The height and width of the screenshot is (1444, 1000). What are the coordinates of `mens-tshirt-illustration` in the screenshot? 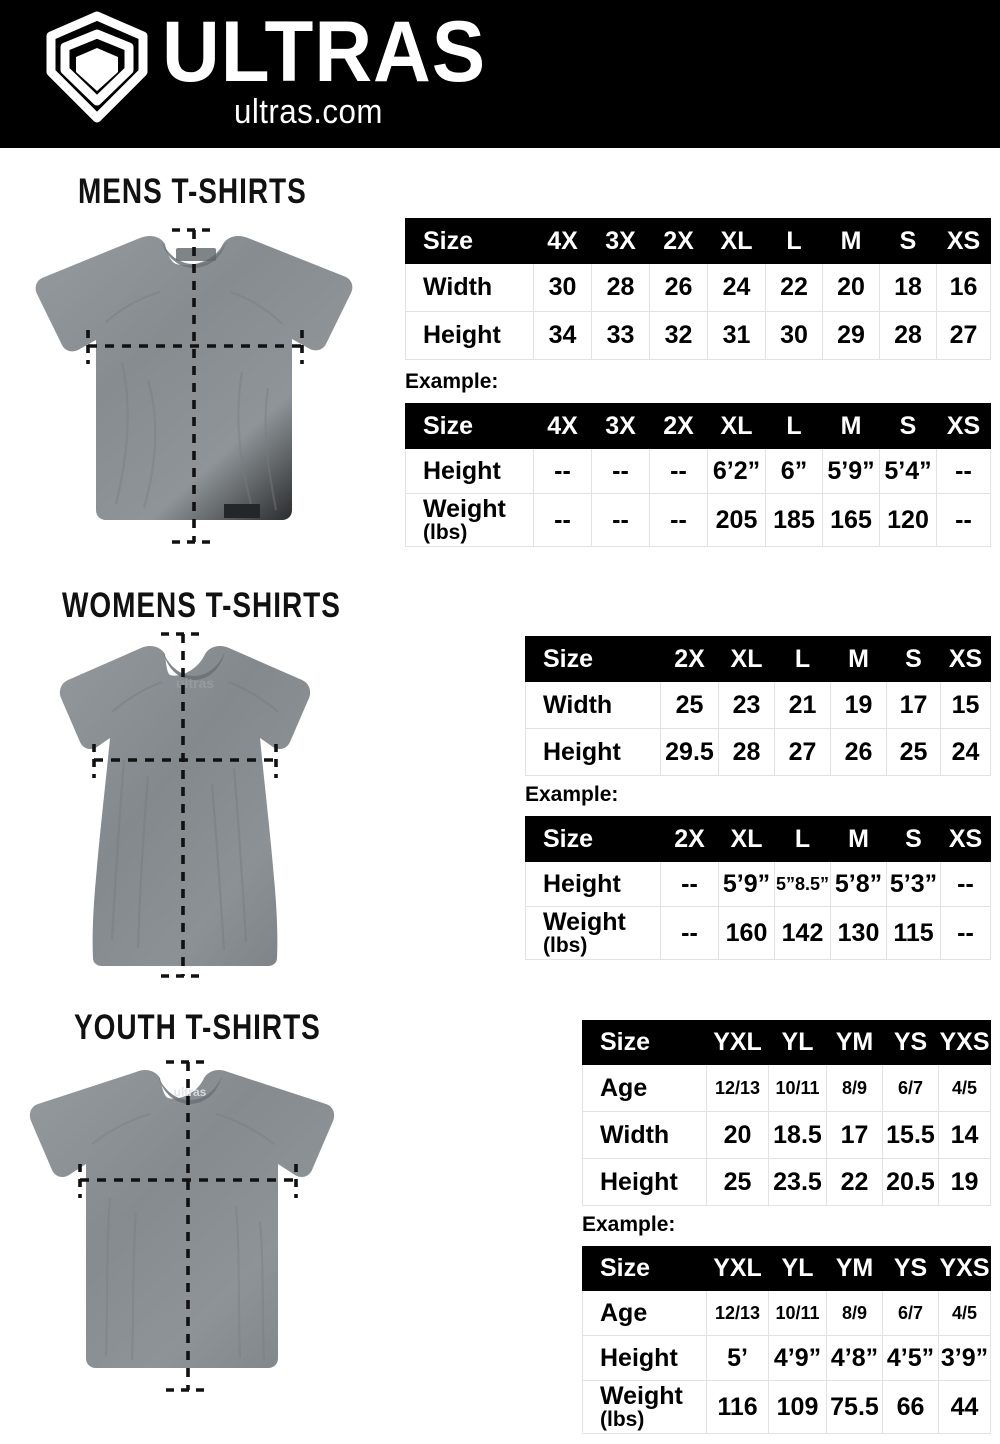 It's located at (200, 384).